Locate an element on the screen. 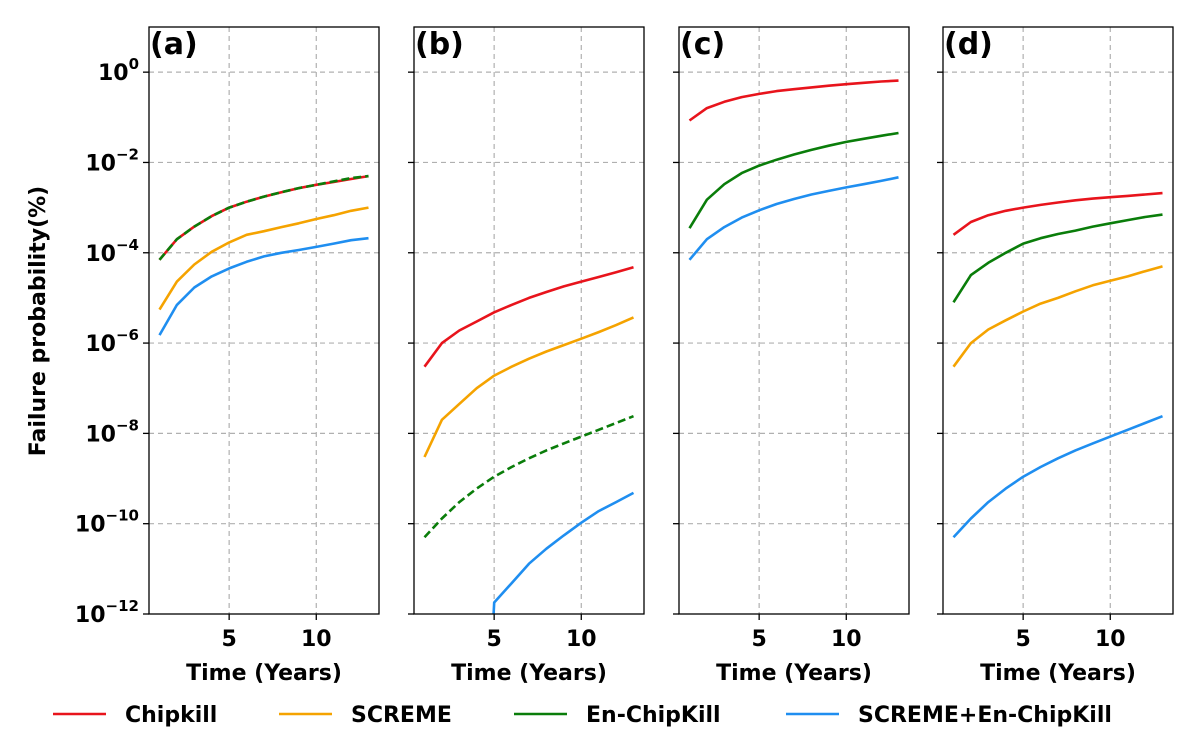 The image size is (1200, 750). y-tick-label: 10⁰ is located at coordinates (118, 70).